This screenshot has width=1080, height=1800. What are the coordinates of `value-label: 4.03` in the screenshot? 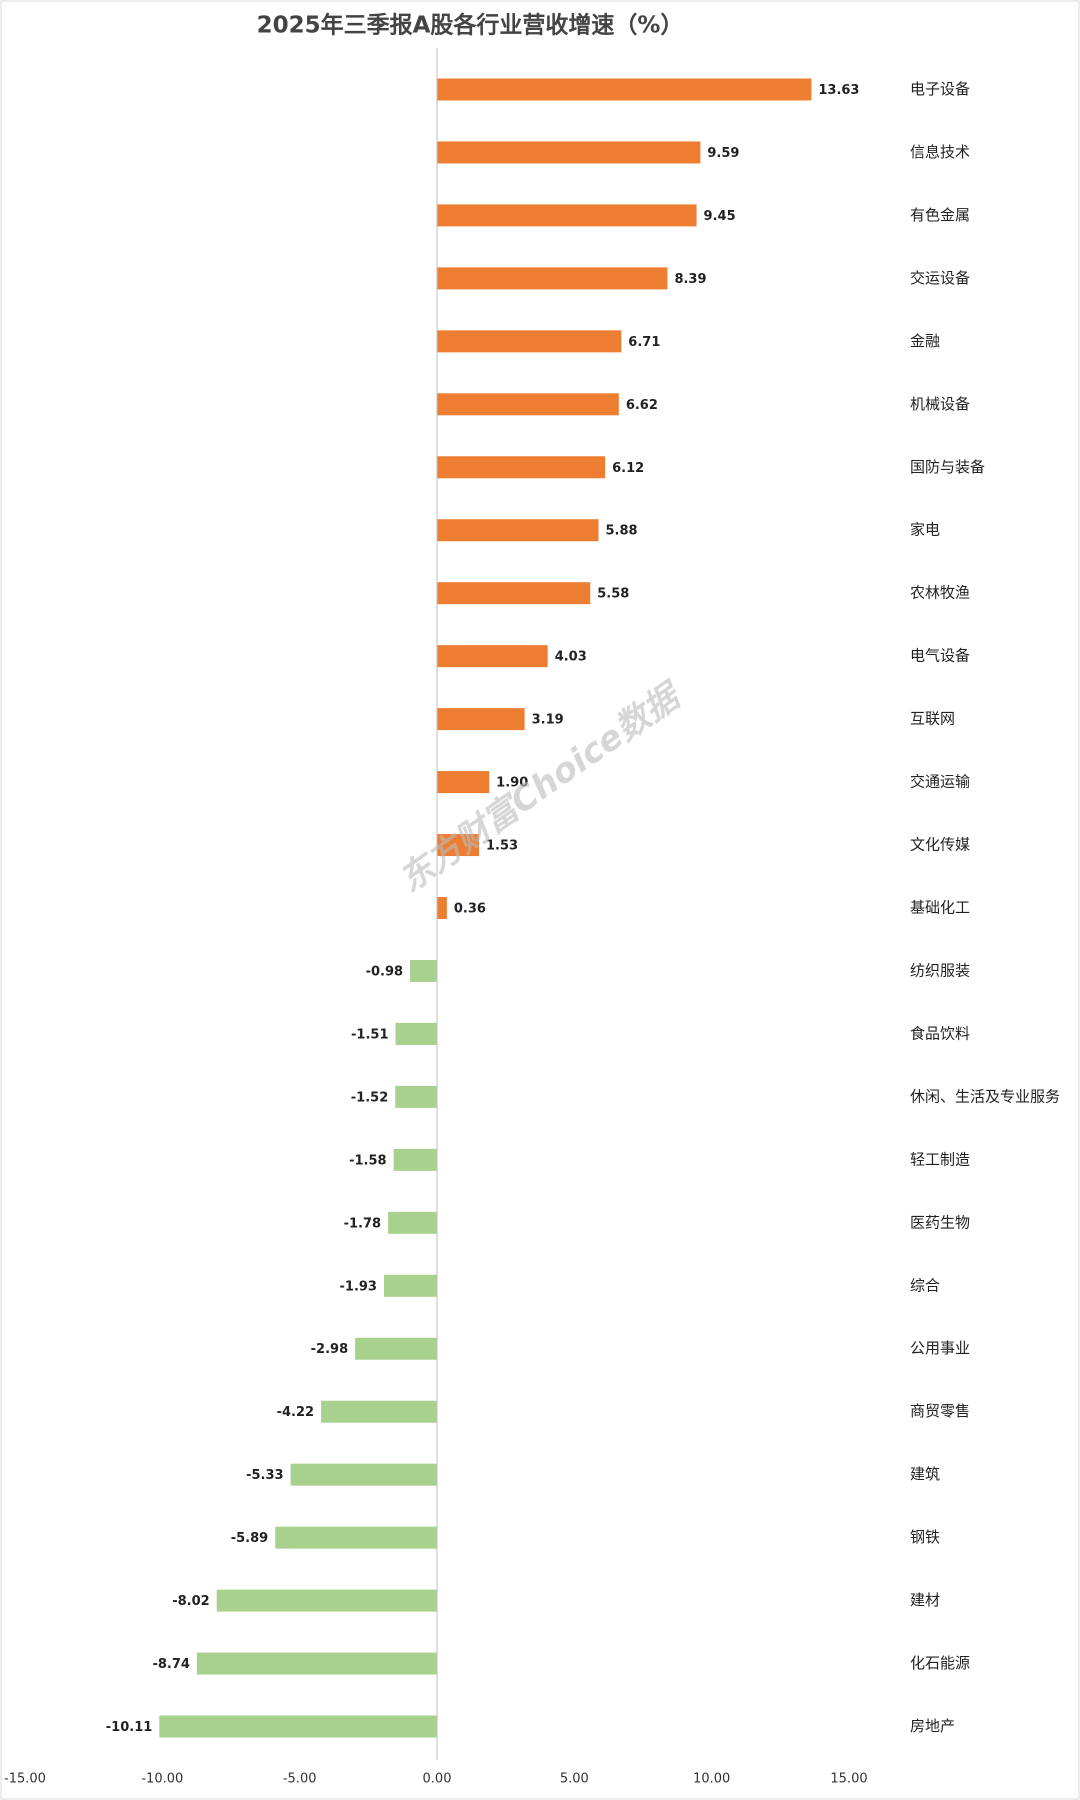 It's located at (571, 657).